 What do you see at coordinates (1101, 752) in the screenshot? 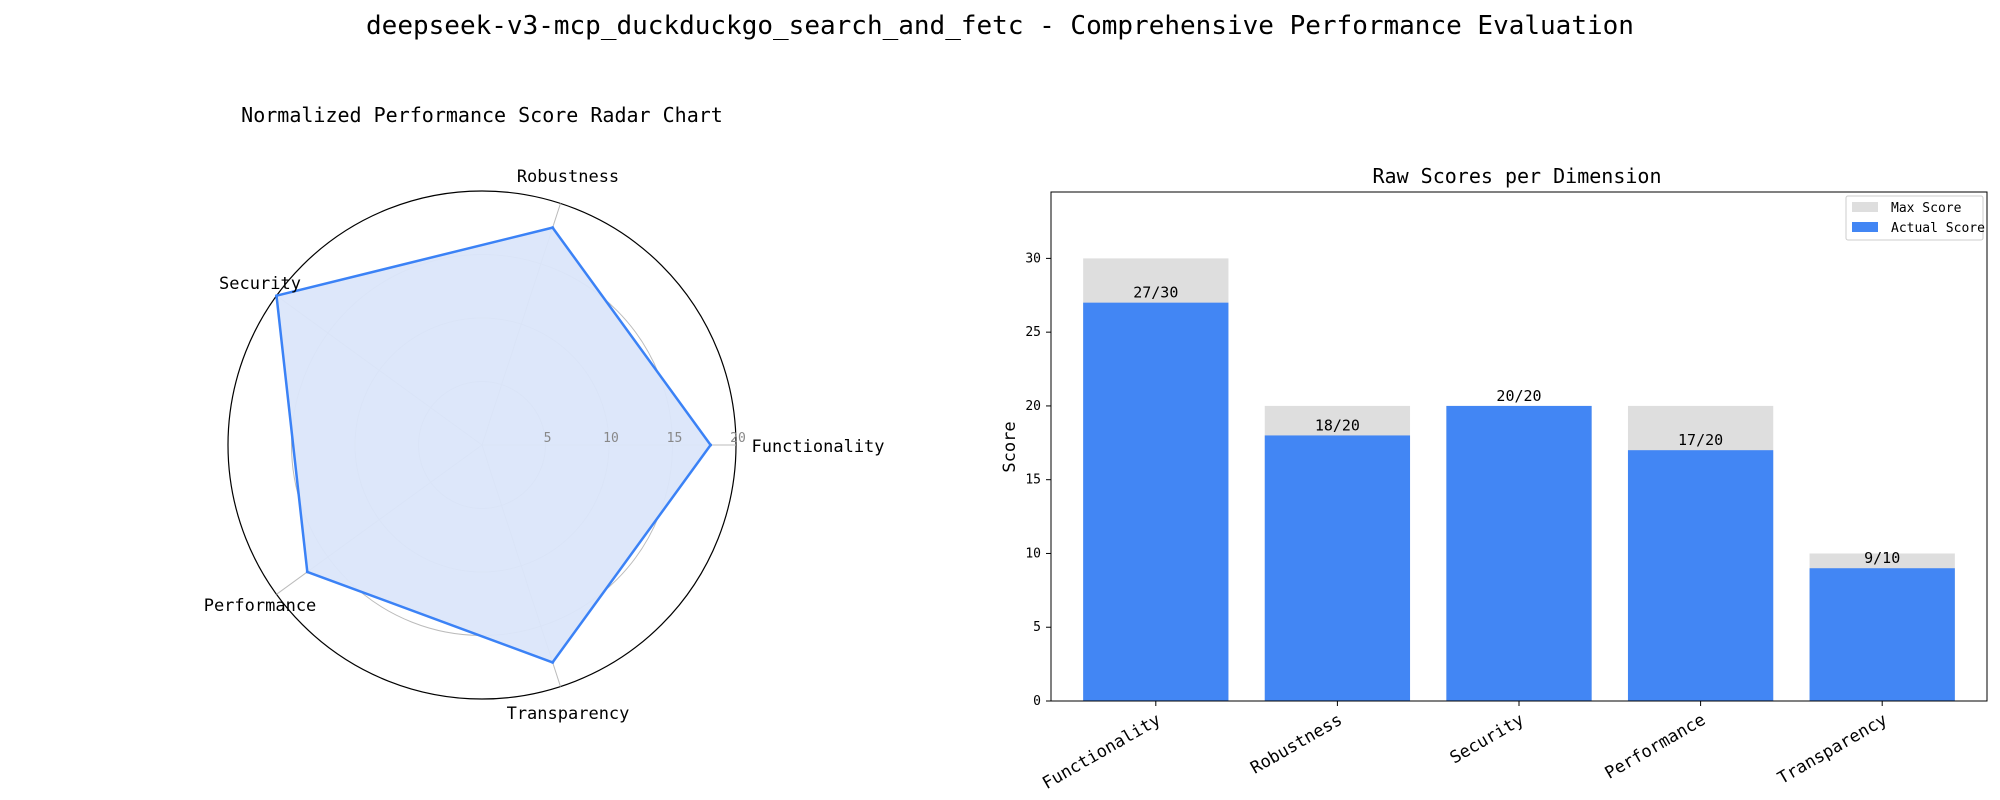
I see `x-tick-label: Functionality` at bounding box center [1101, 752].